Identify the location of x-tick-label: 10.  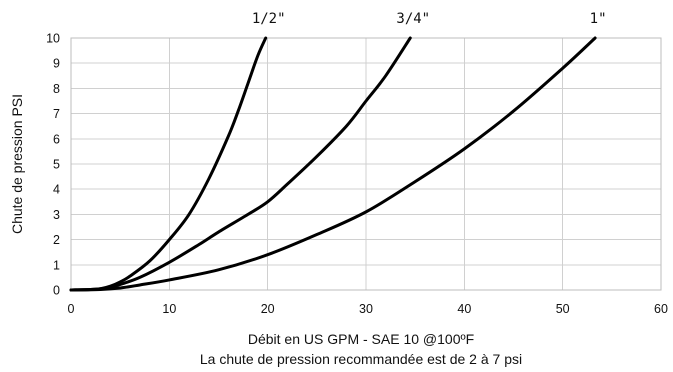
(169, 309).